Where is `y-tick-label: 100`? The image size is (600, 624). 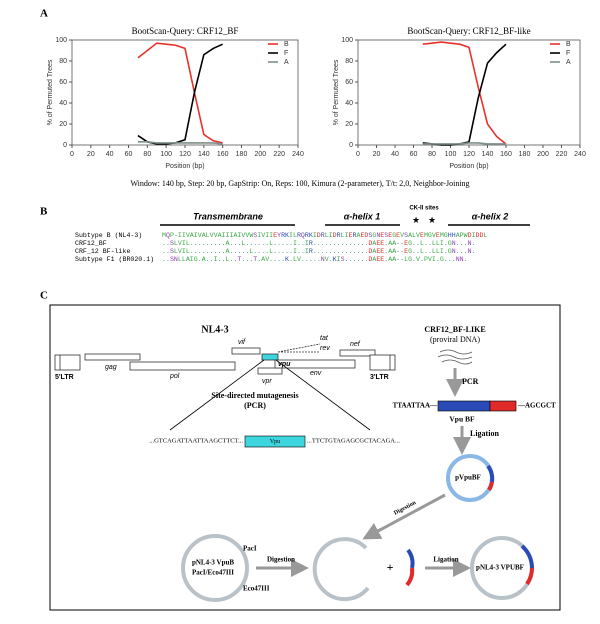 y-tick-label: 100 is located at coordinates (347, 40).